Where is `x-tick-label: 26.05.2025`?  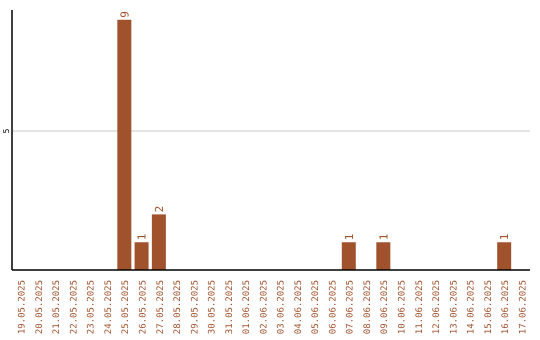
x-tick-label: 26.05.2025 is located at coordinates (143, 307).